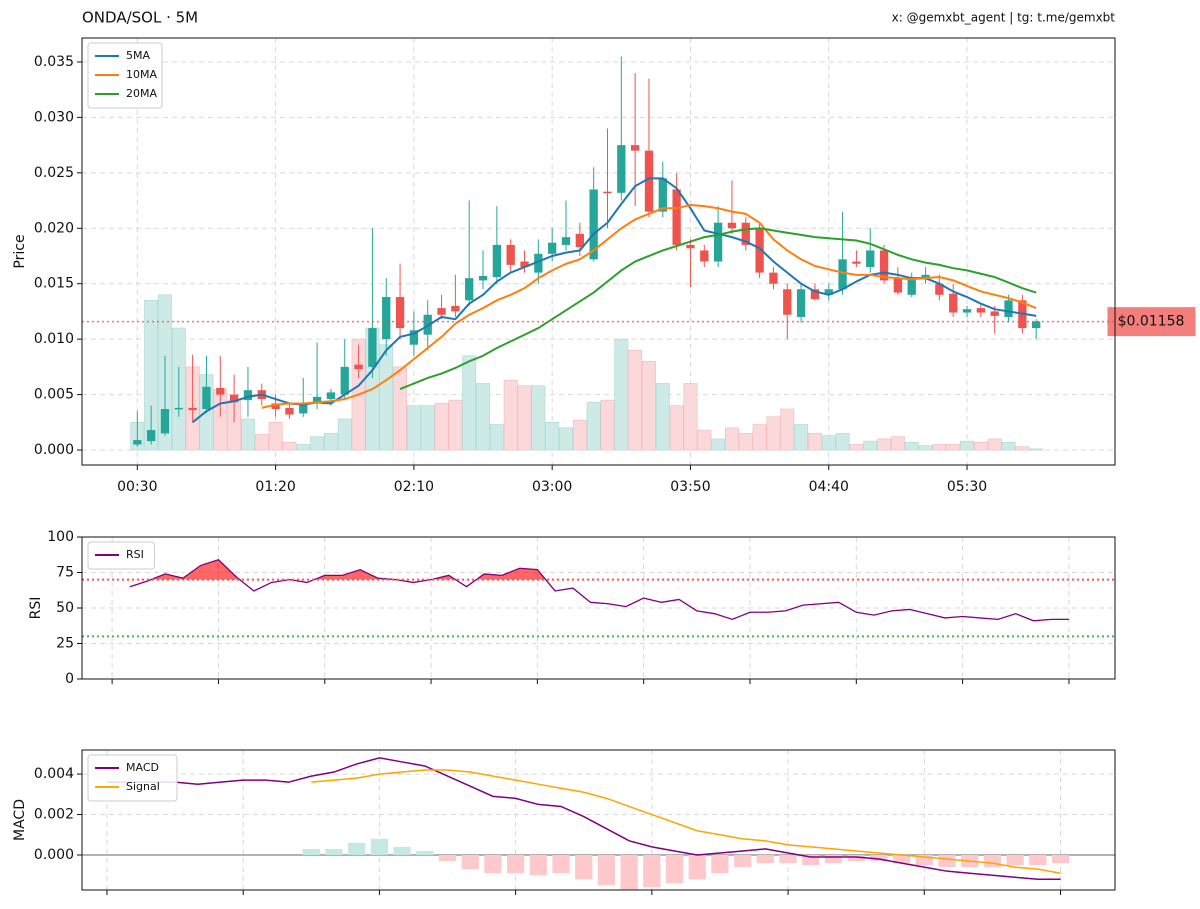 The image size is (1200, 909). What do you see at coordinates (54, 228) in the screenshot?
I see `y-tick-label: 0.020` at bounding box center [54, 228].